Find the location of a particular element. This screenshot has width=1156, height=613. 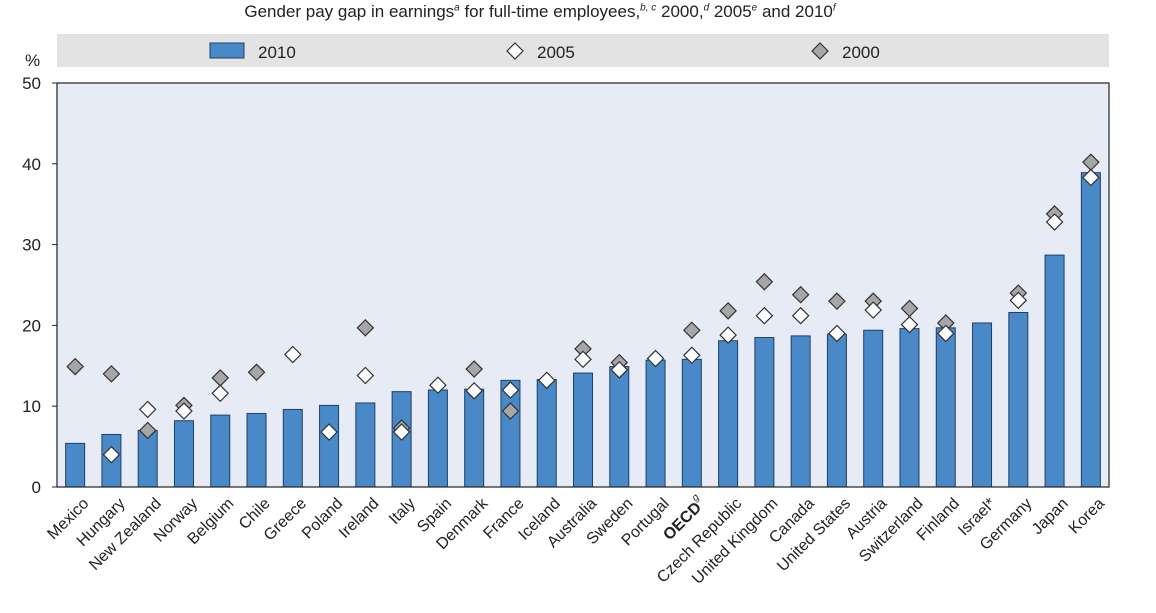

legend-label-2010: 2010 is located at coordinates (277, 52).